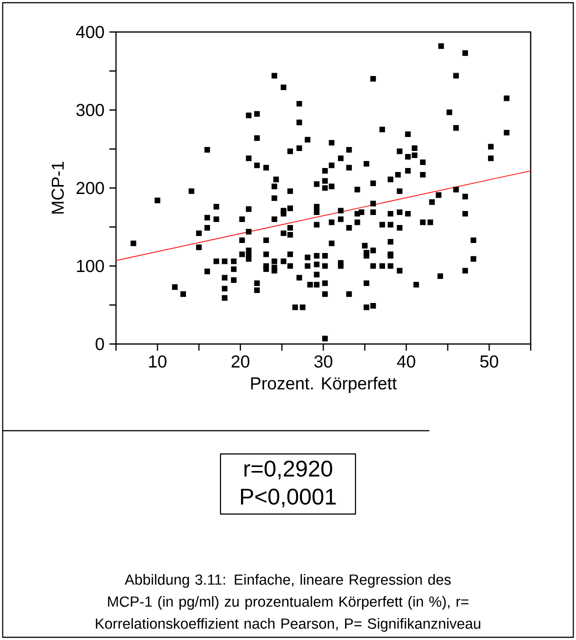 This screenshot has height=640, width=576. I want to click on text: Abbildung 3.11: Einfache, lineare Regression des MCP-1 (in pg/ml) zu prozentualem Körperfett (in %), r= Korrelationskoeffizient nach Pearson, P= Signifikanzniveau, so click(288, 603).